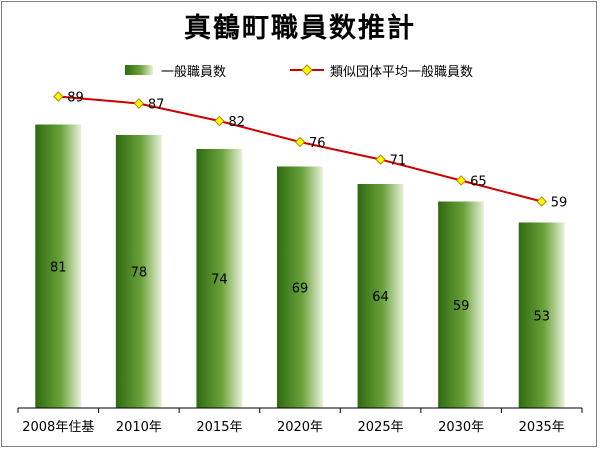  I want to click on line-value-label: 71, so click(398, 161).